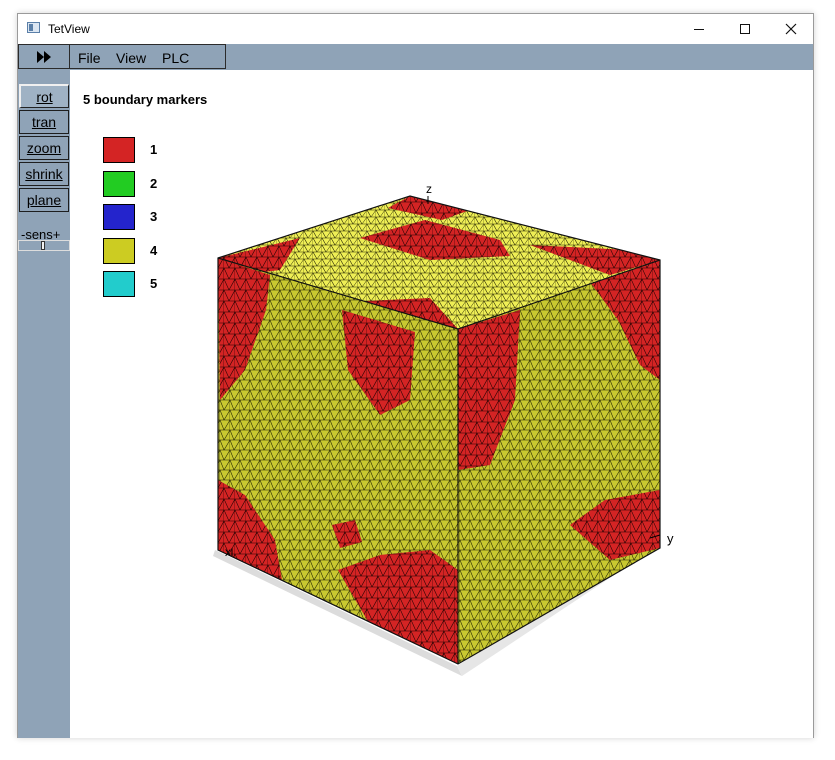  Describe the element at coordinates (89, 58) in the screenshot. I see `menu-file: File` at that location.